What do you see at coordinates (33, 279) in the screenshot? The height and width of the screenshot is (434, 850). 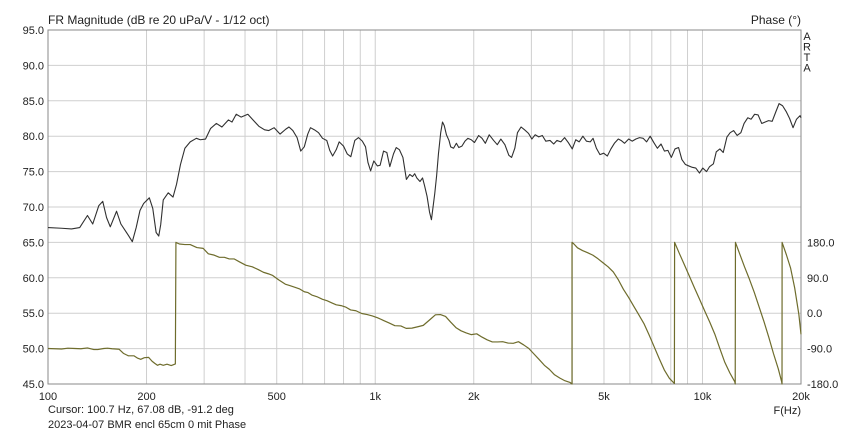 I see `y-left-tick-label: 60.0` at bounding box center [33, 279].